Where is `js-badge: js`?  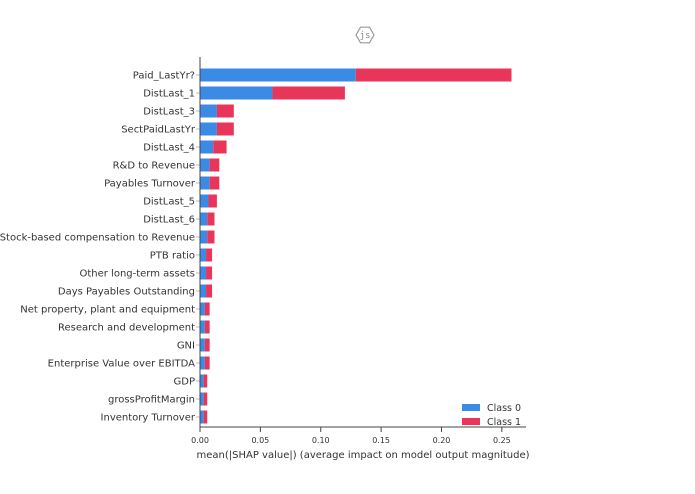
js-badge: js is located at coordinates (365, 35).